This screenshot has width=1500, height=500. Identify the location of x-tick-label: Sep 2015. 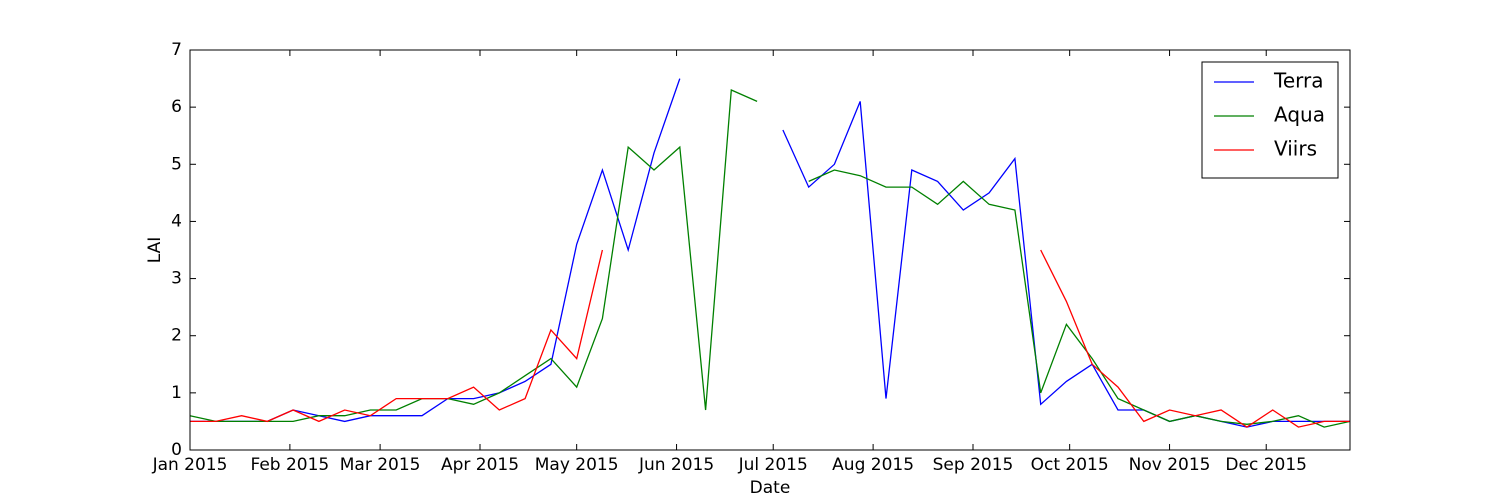
(973, 465).